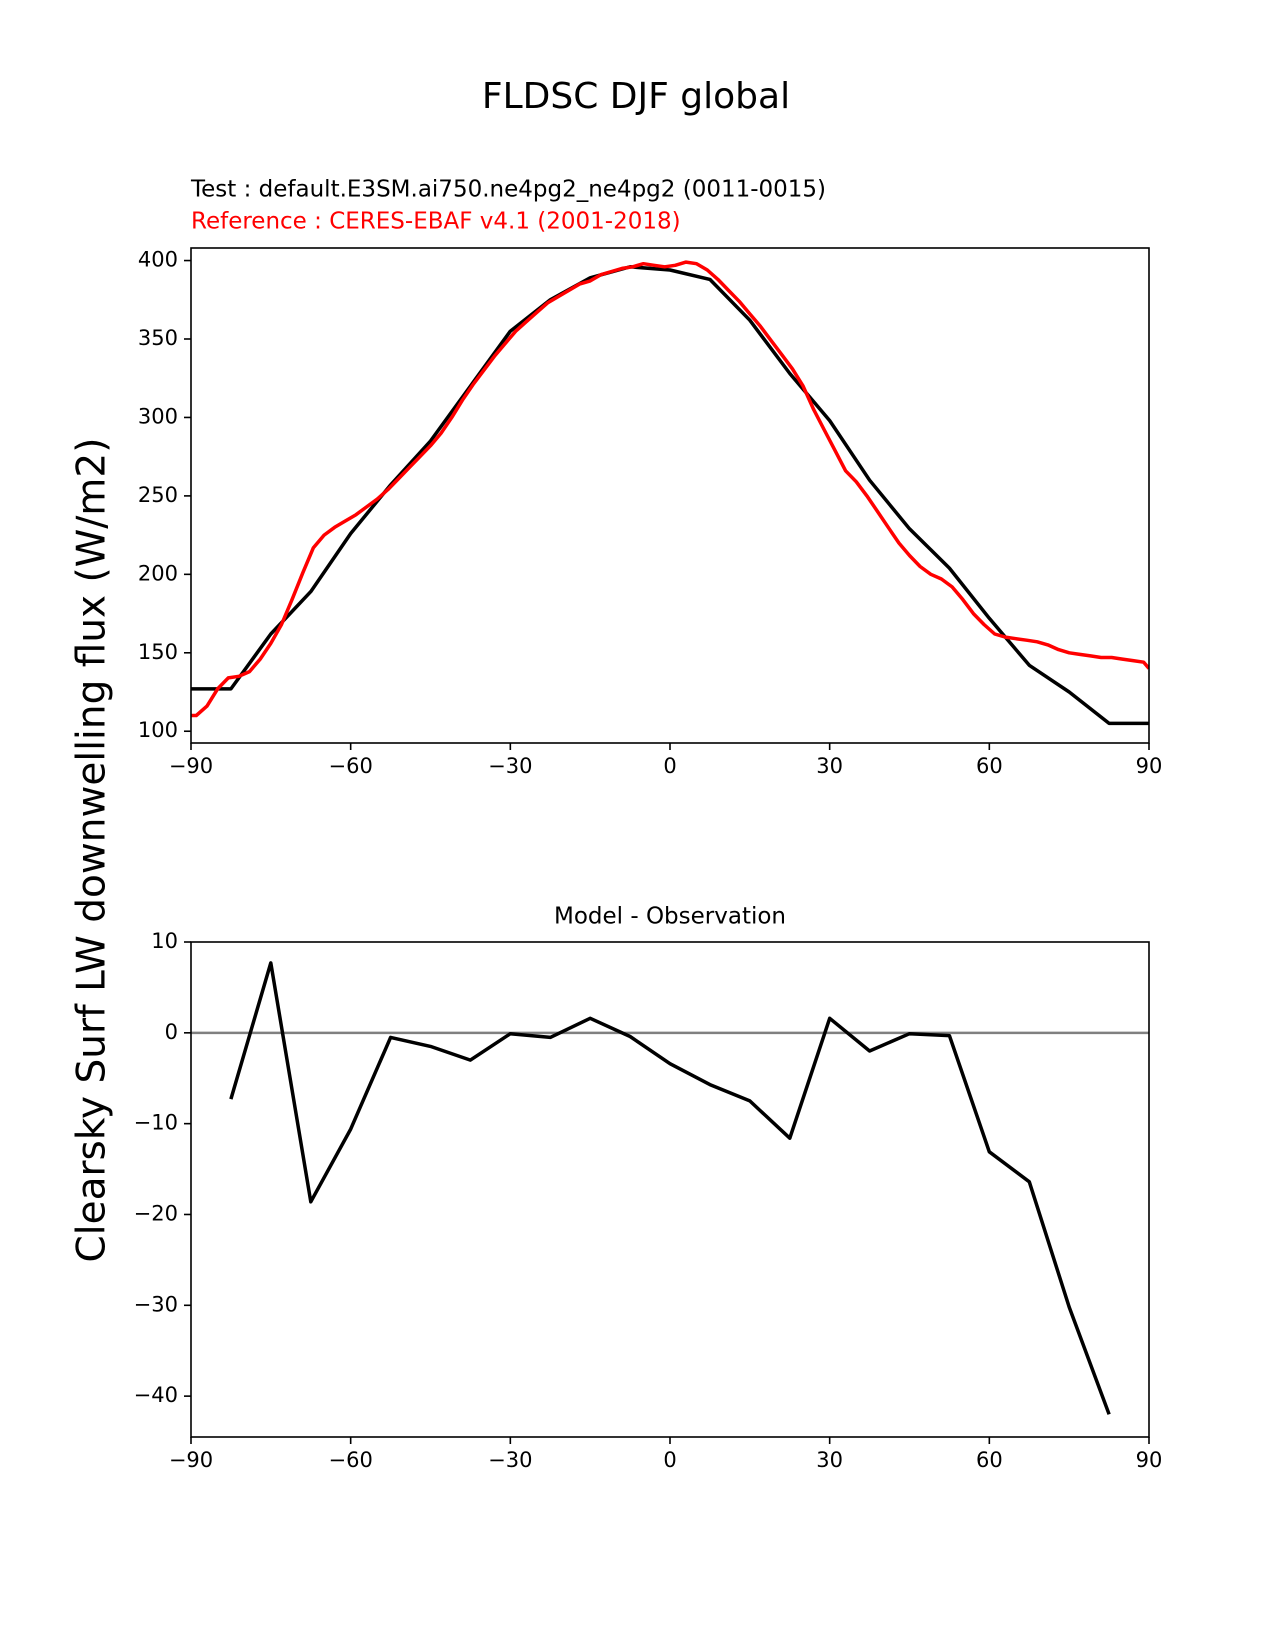  I want to click on figure-title: FLDSC DJF global, so click(636, 96).